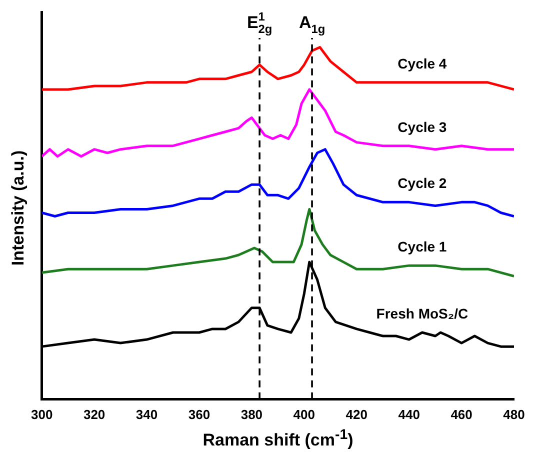 The height and width of the screenshot is (459, 536). What do you see at coordinates (94, 414) in the screenshot?
I see `x-tick-label: 320` at bounding box center [94, 414].